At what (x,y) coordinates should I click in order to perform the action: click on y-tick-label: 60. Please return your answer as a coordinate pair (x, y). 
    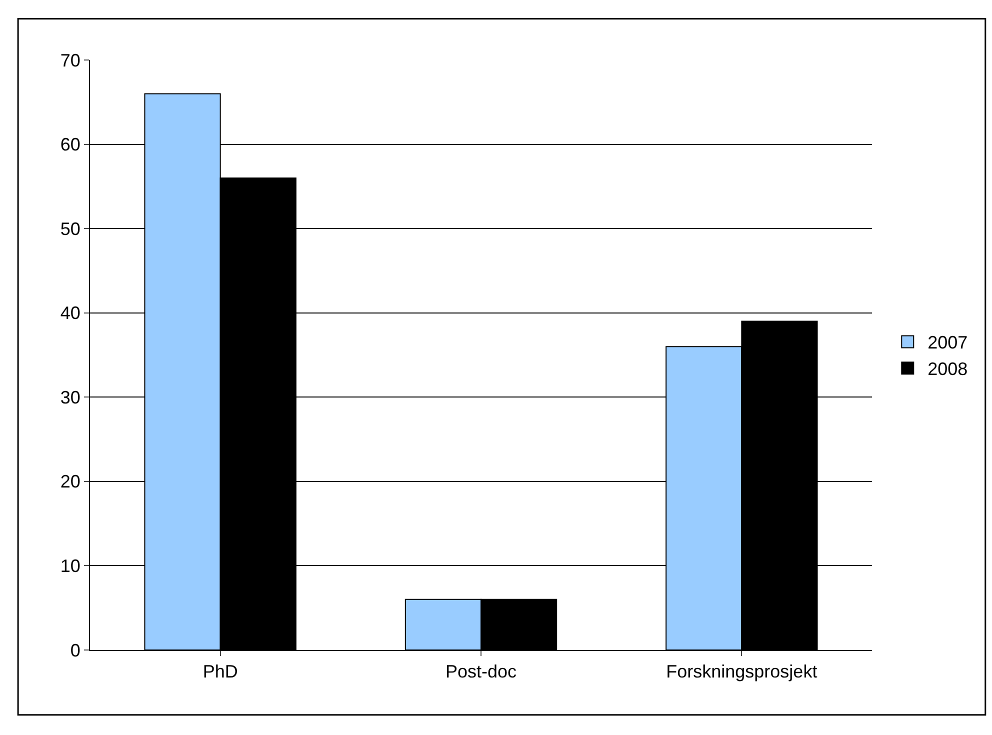
    Looking at the image, I should click on (70, 144).